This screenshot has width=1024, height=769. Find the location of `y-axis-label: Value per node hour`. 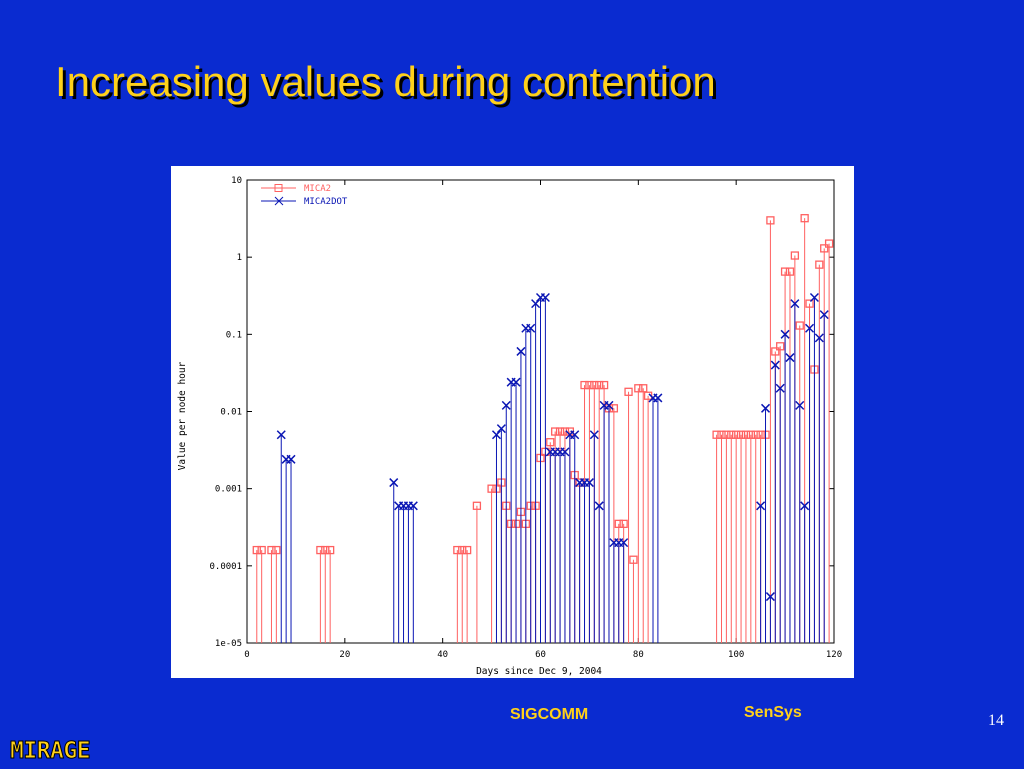

y-axis-label: Value per node hour is located at coordinates (182, 415).